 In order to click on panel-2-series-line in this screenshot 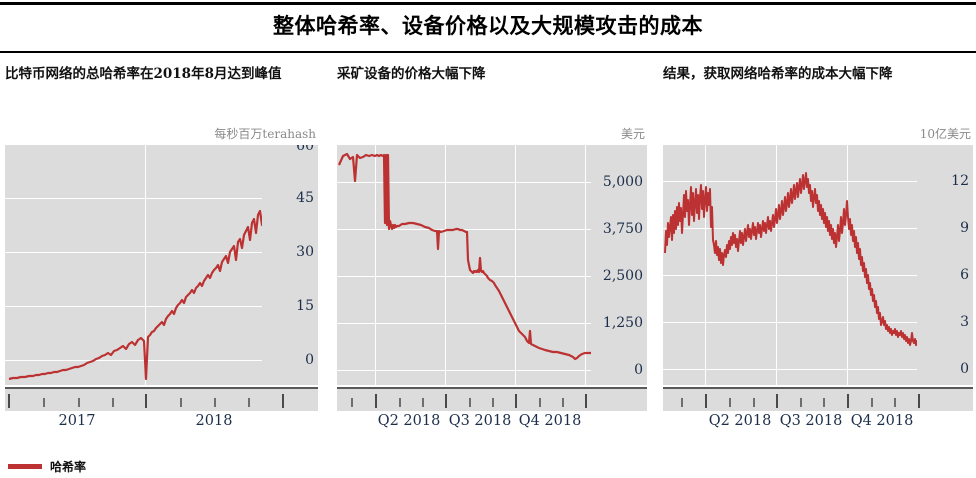, I will do `click(473, 256)`.